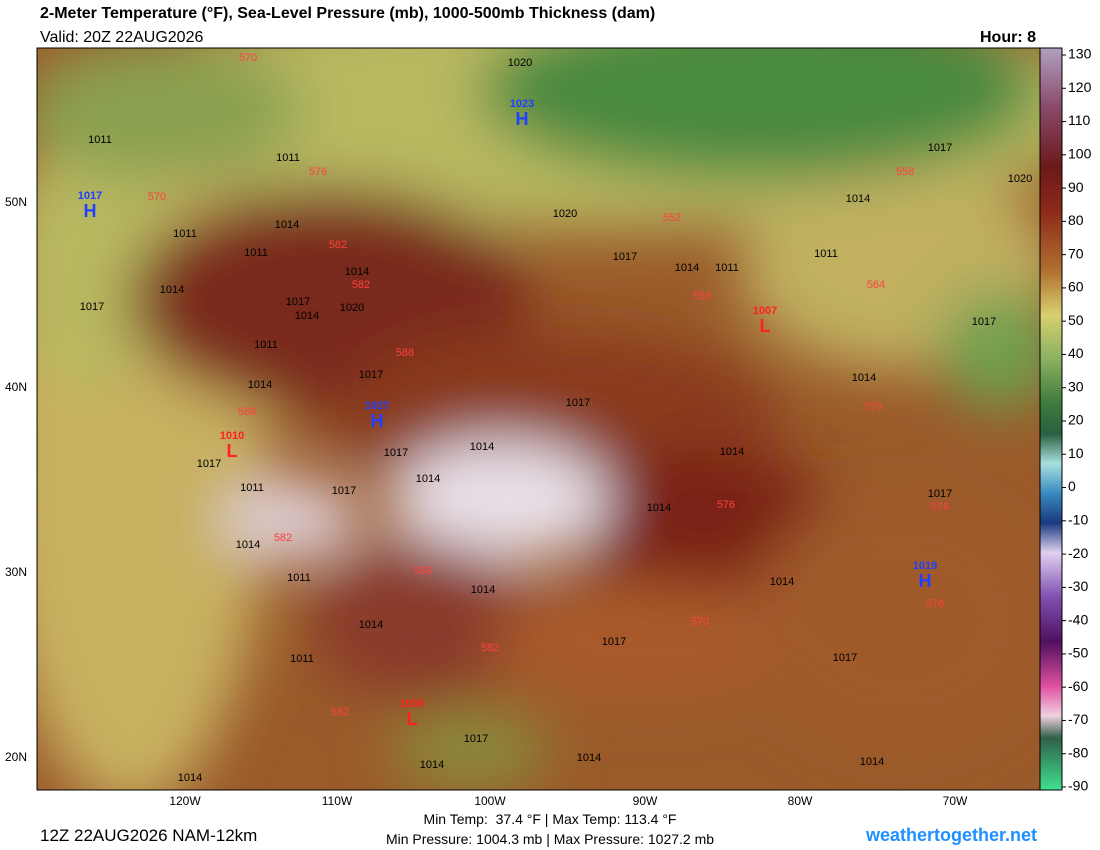 The image size is (1100, 850). I want to click on lon-label: 120W, so click(185, 801).